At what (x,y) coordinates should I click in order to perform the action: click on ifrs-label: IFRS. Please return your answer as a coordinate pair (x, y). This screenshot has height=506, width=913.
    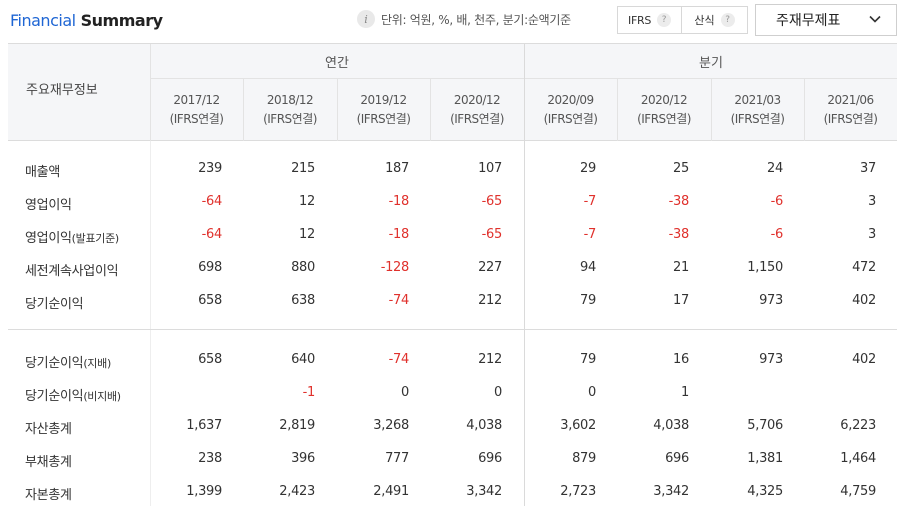
    Looking at the image, I should click on (639, 20).